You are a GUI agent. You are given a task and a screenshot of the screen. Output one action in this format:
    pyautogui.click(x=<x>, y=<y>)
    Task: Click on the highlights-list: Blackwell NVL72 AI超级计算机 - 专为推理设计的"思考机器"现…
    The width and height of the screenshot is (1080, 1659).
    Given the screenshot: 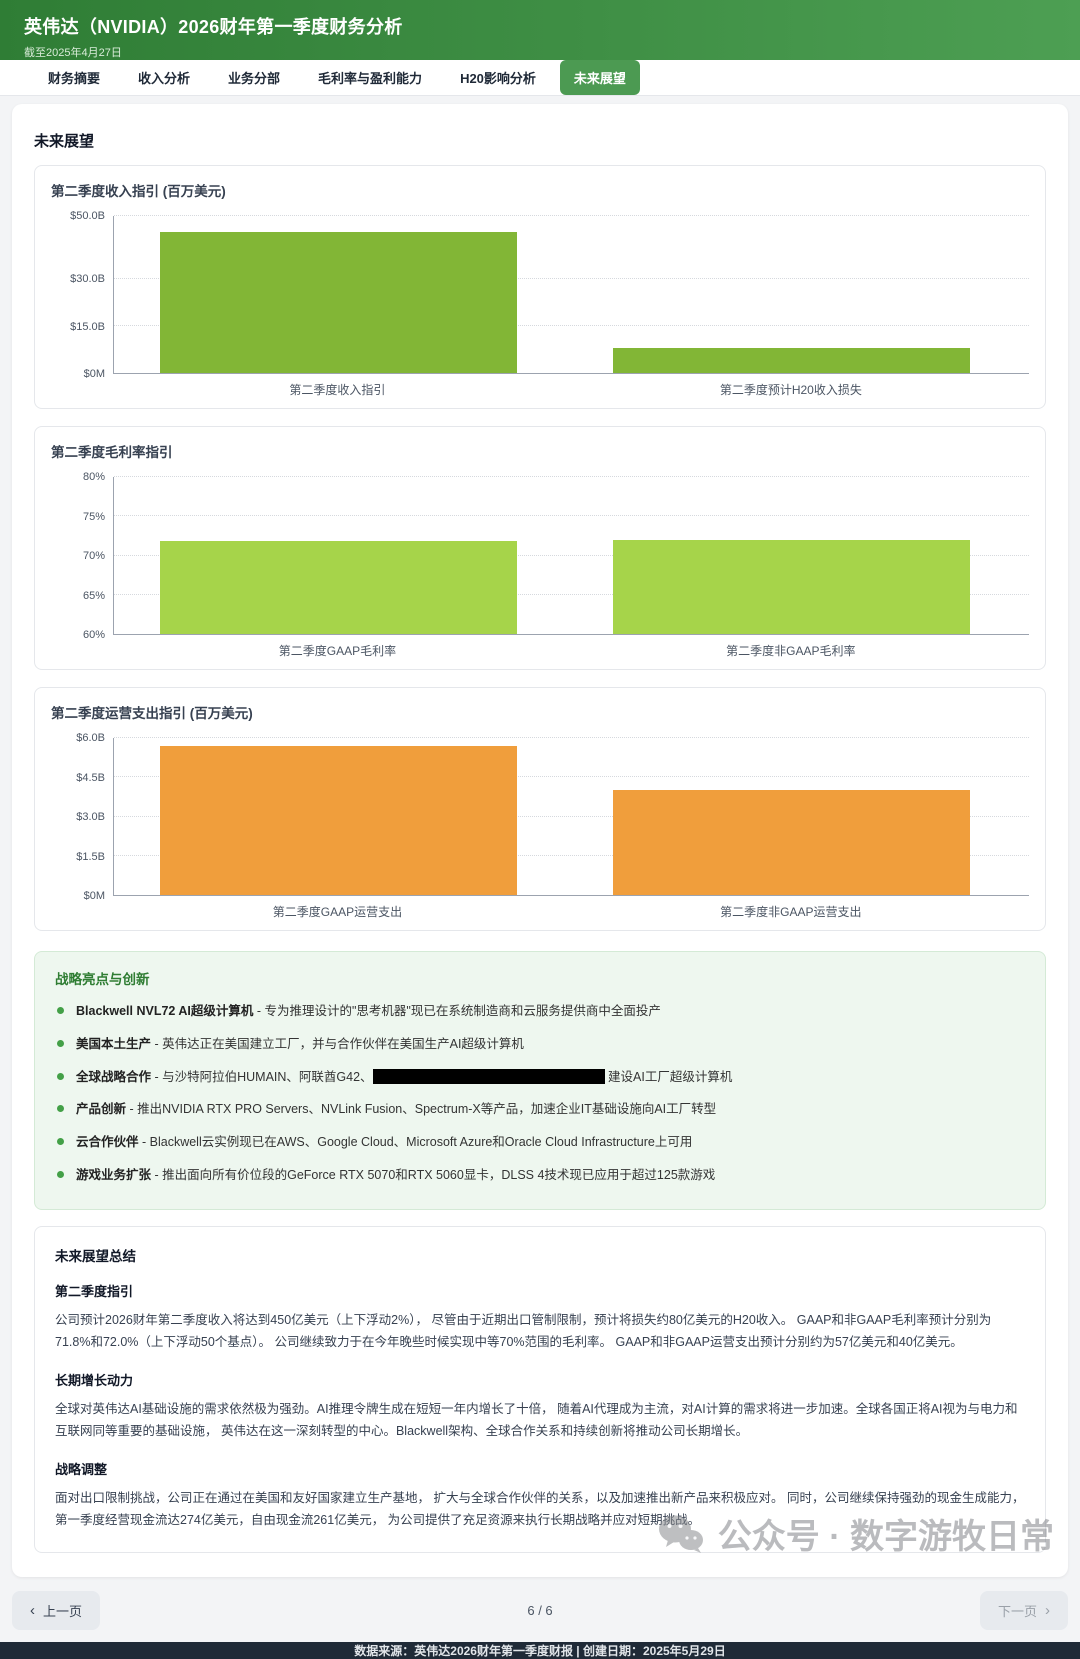 What is the action you would take?
    pyautogui.click(x=540, y=1093)
    